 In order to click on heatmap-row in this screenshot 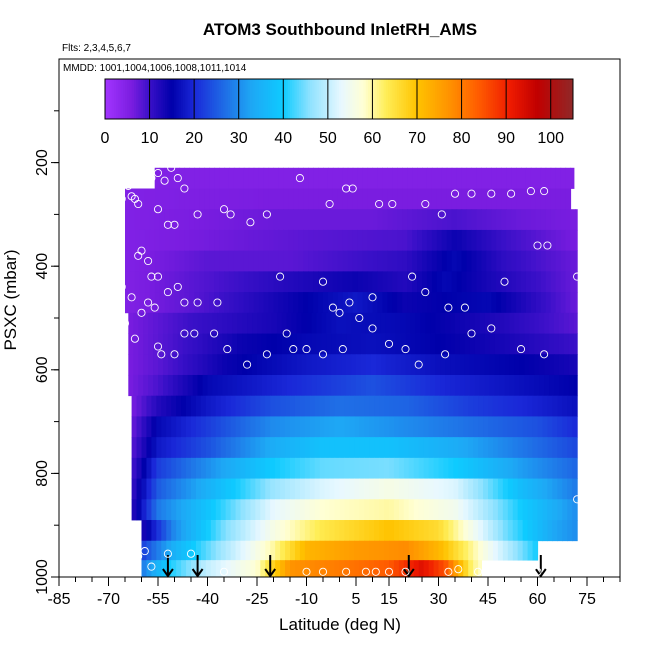, I will do `click(353, 365)`.